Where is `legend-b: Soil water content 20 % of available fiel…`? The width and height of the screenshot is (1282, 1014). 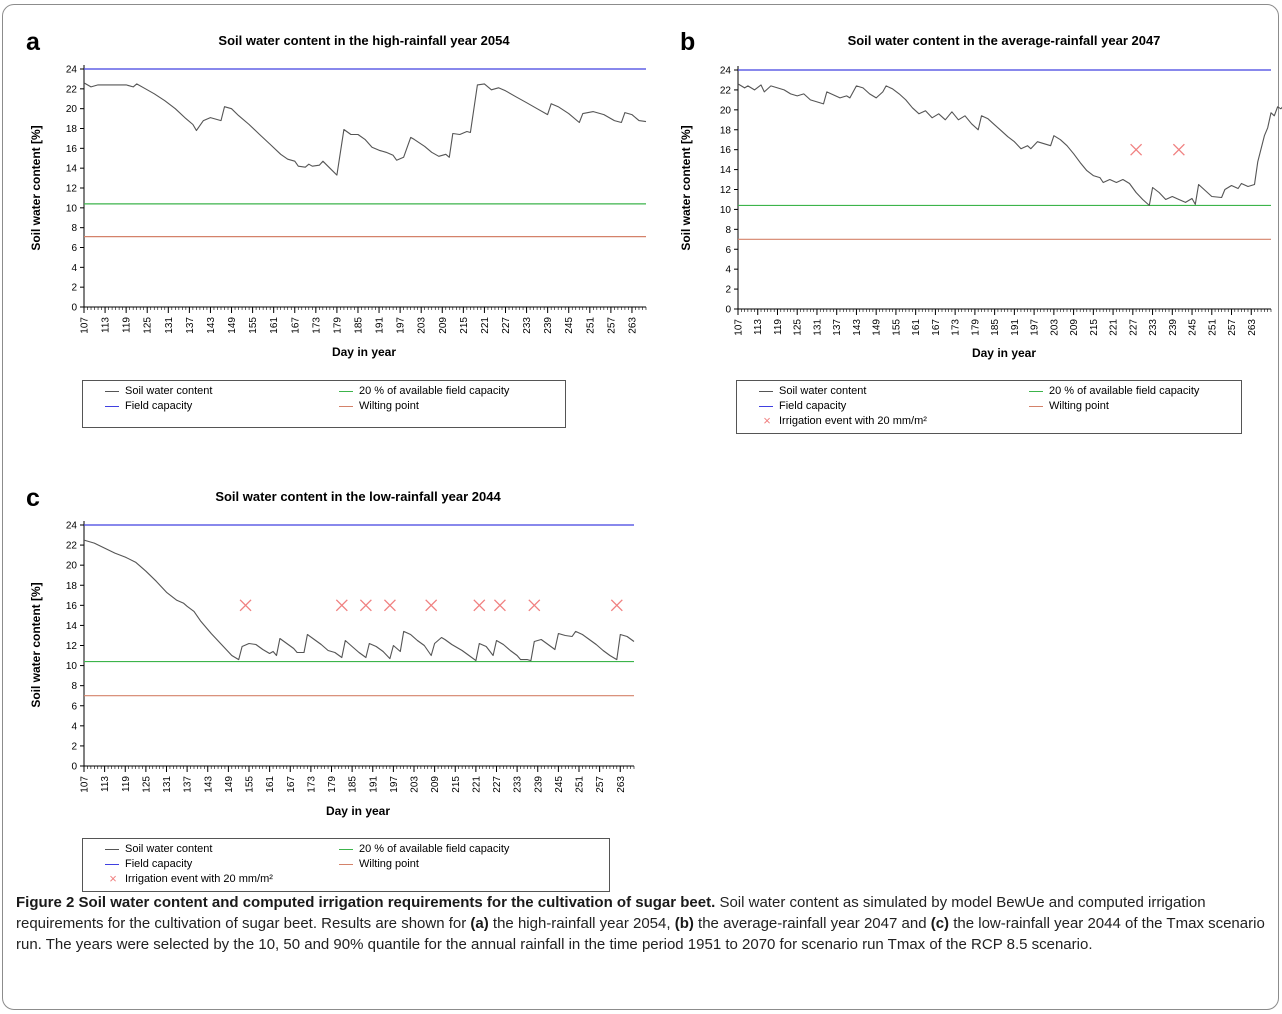 legend-b: Soil water content 20 % of available fiel… is located at coordinates (989, 407).